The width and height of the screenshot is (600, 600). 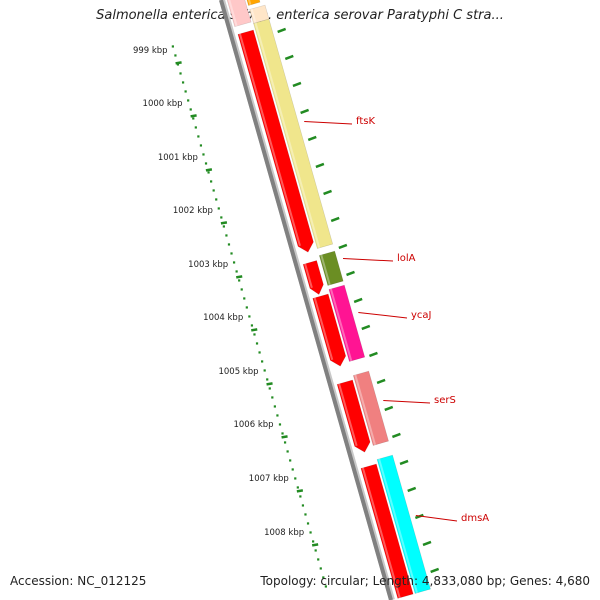 I want to click on ruler-label: 1002 kbp, so click(x=193, y=211).